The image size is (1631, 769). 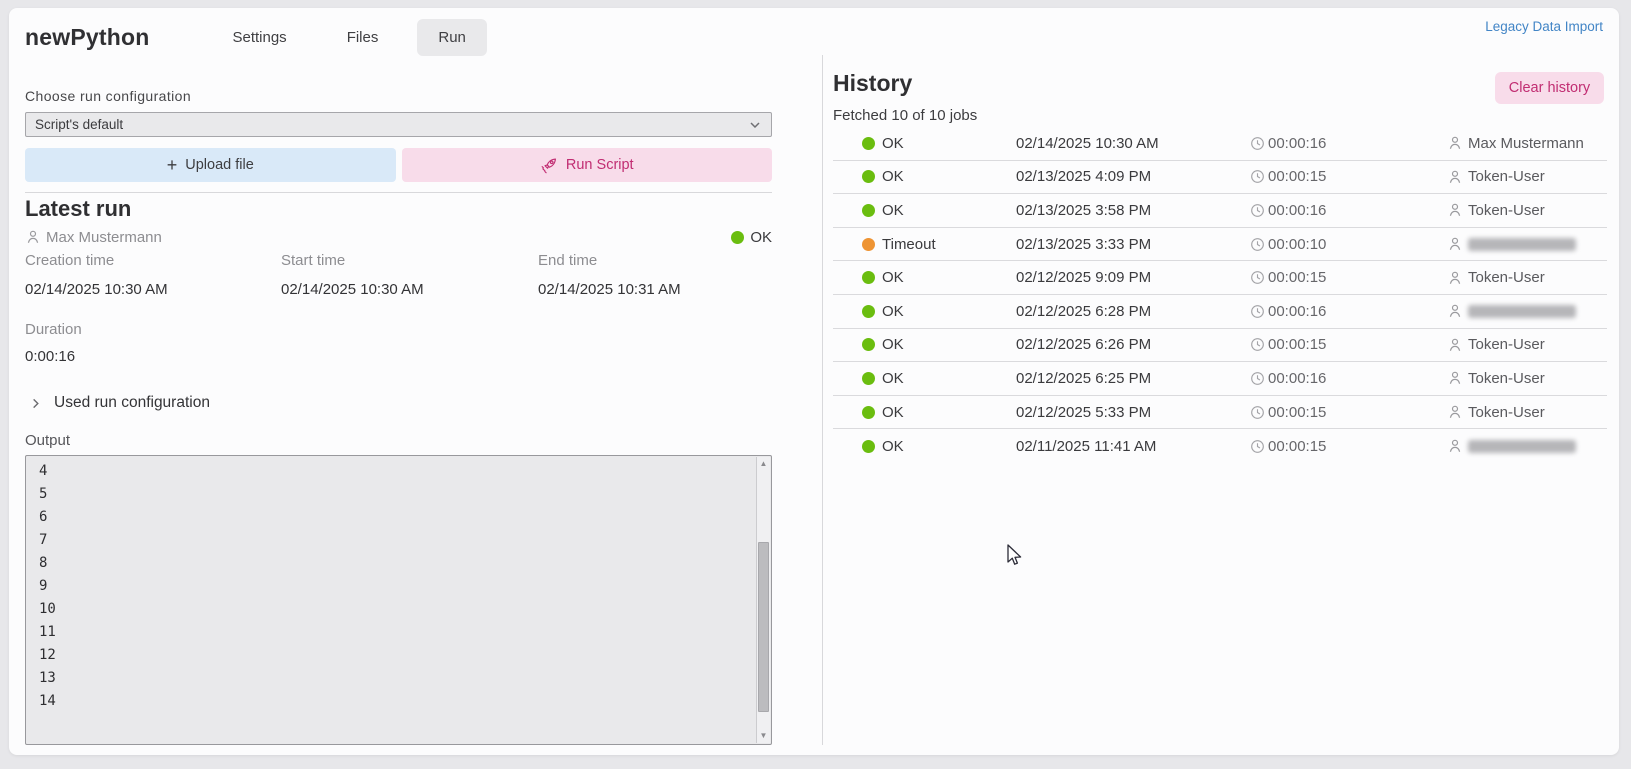 I want to click on job-date: 02/12/2025 5:33 PM, so click(x=1084, y=412).